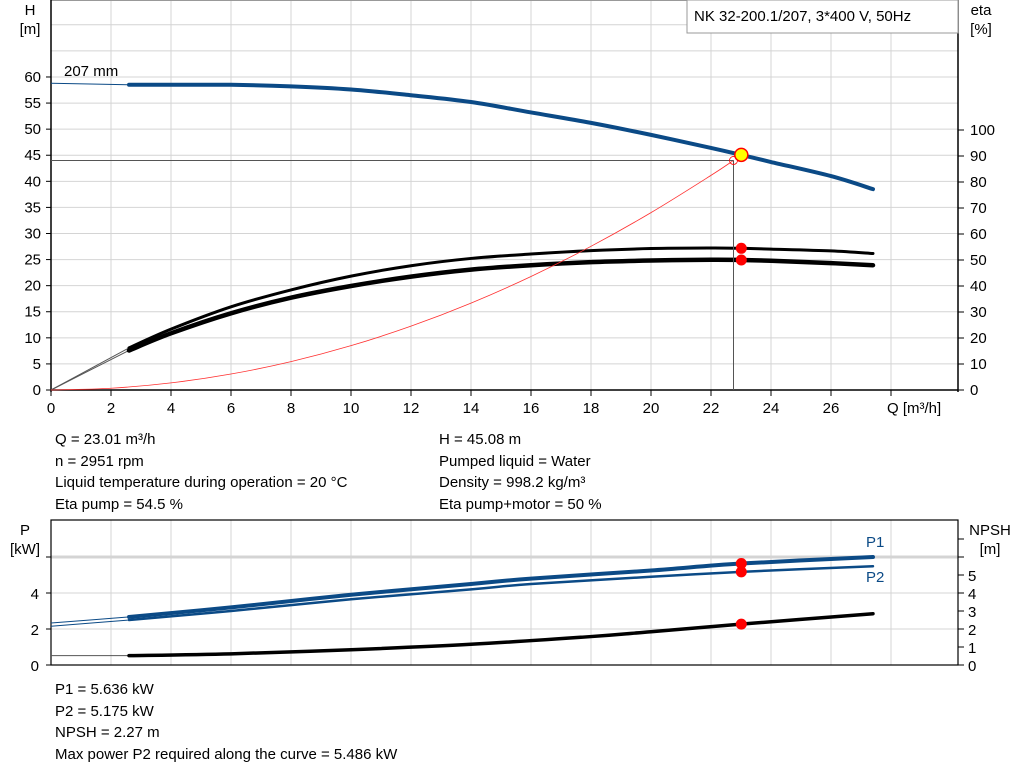 The height and width of the screenshot is (781, 1024). Describe the element at coordinates (32, 155) in the screenshot. I see `y-left-tick-label: 45` at that location.